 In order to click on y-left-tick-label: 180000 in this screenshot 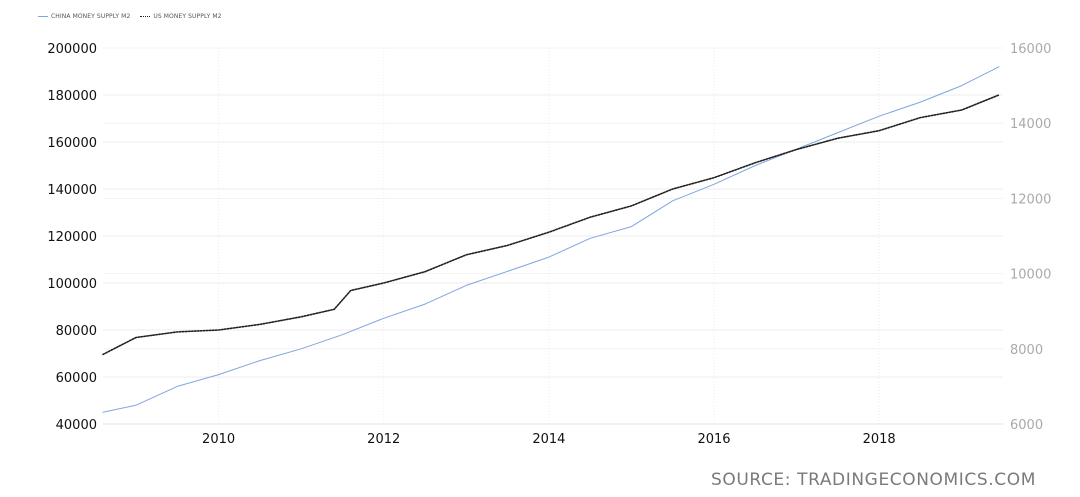, I will do `click(72, 96)`.